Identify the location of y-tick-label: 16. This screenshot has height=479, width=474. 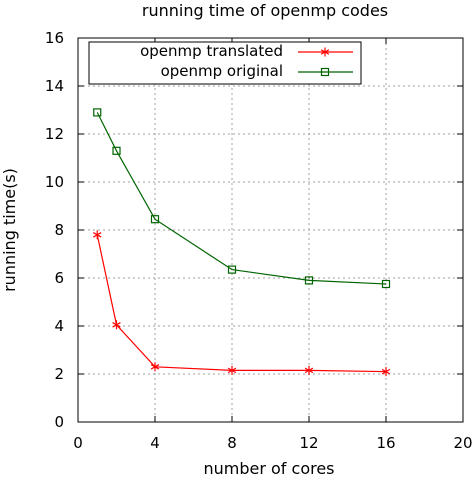
(54, 38).